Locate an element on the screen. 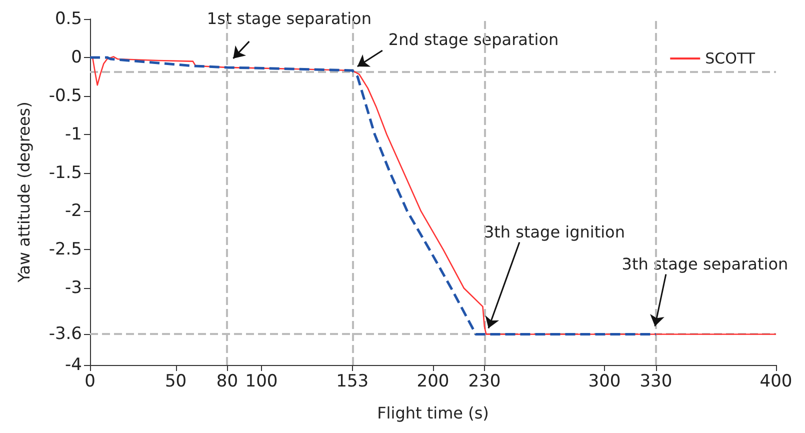 The height and width of the screenshot is (433, 805). x-tick-label: 230 is located at coordinates (484, 382).